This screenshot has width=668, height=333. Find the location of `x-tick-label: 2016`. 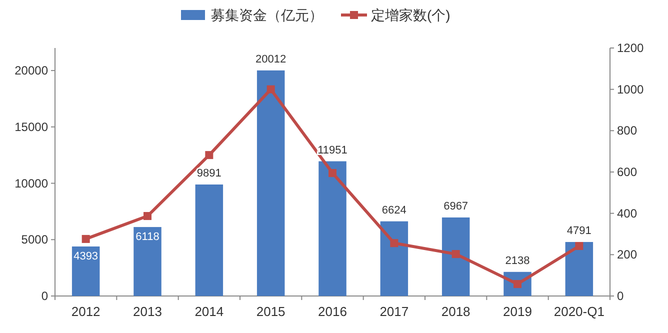

x-tick-label: 2016 is located at coordinates (332, 311).